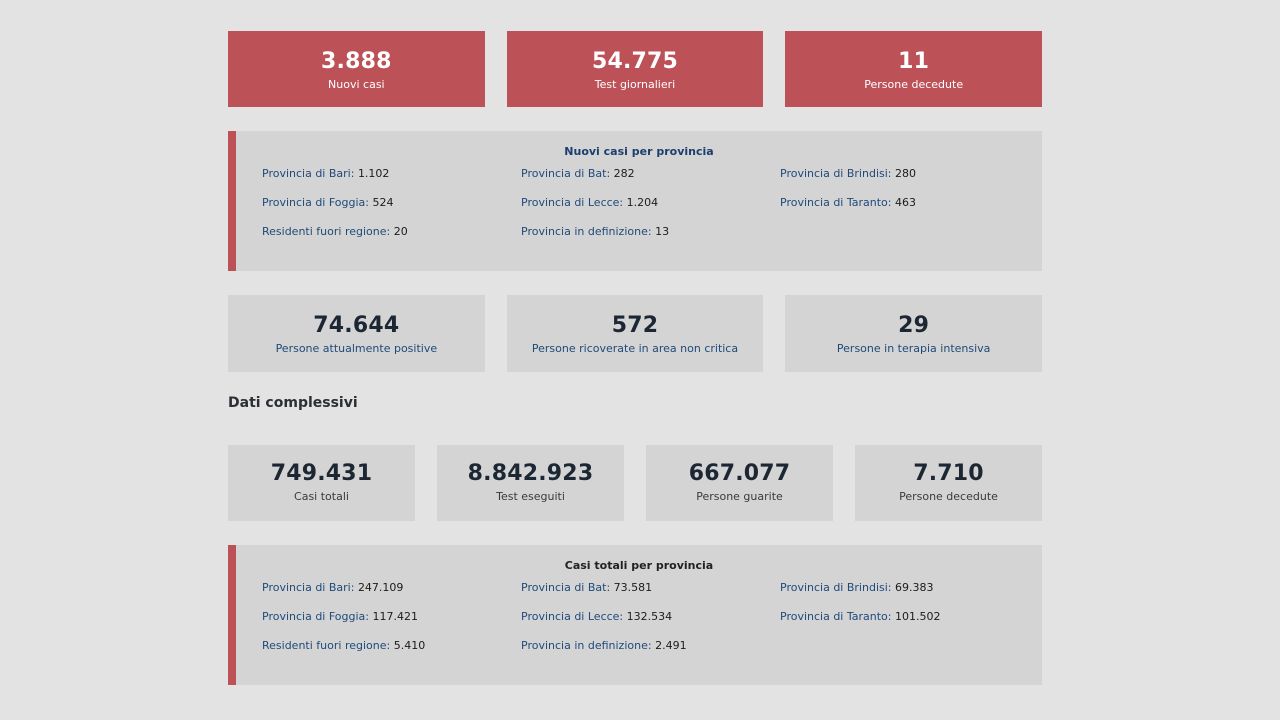  I want to click on new-cases-card: 3.888 Nuovi casi, so click(356, 69).